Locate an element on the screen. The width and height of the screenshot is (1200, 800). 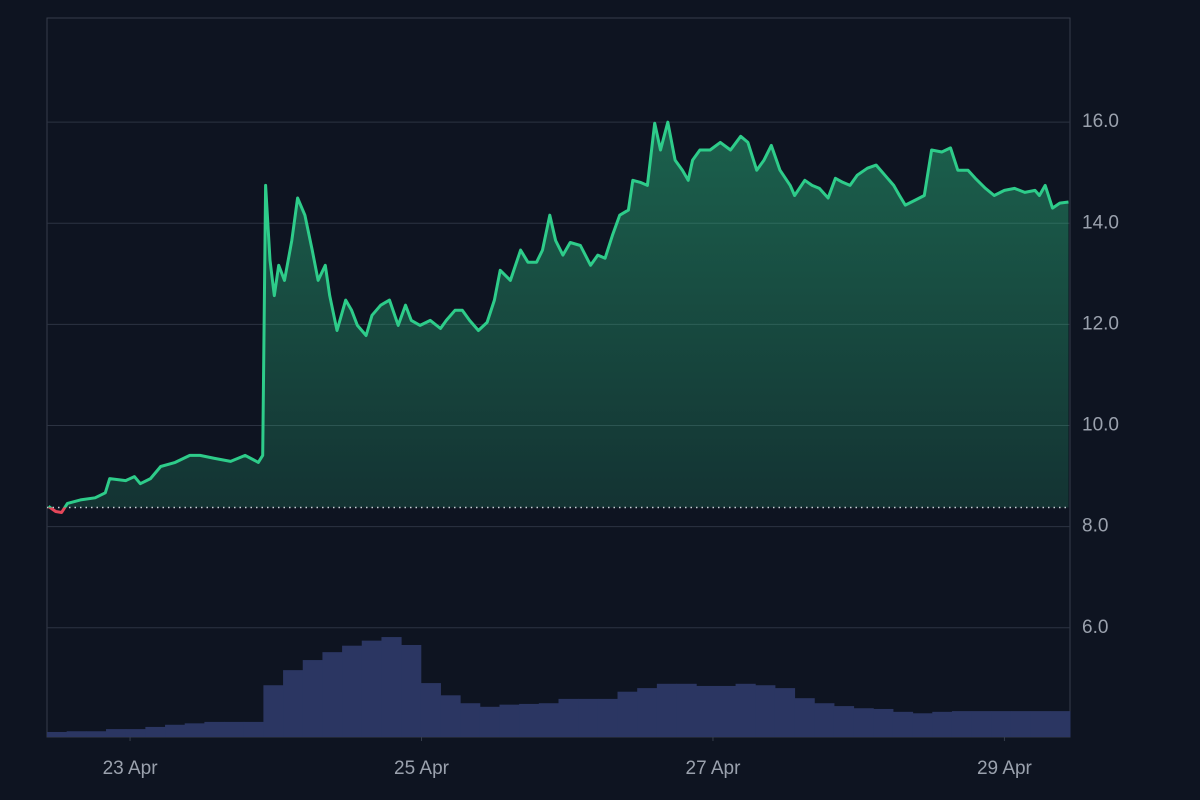
x-tick-label: 29 Apr is located at coordinates (1005, 768).